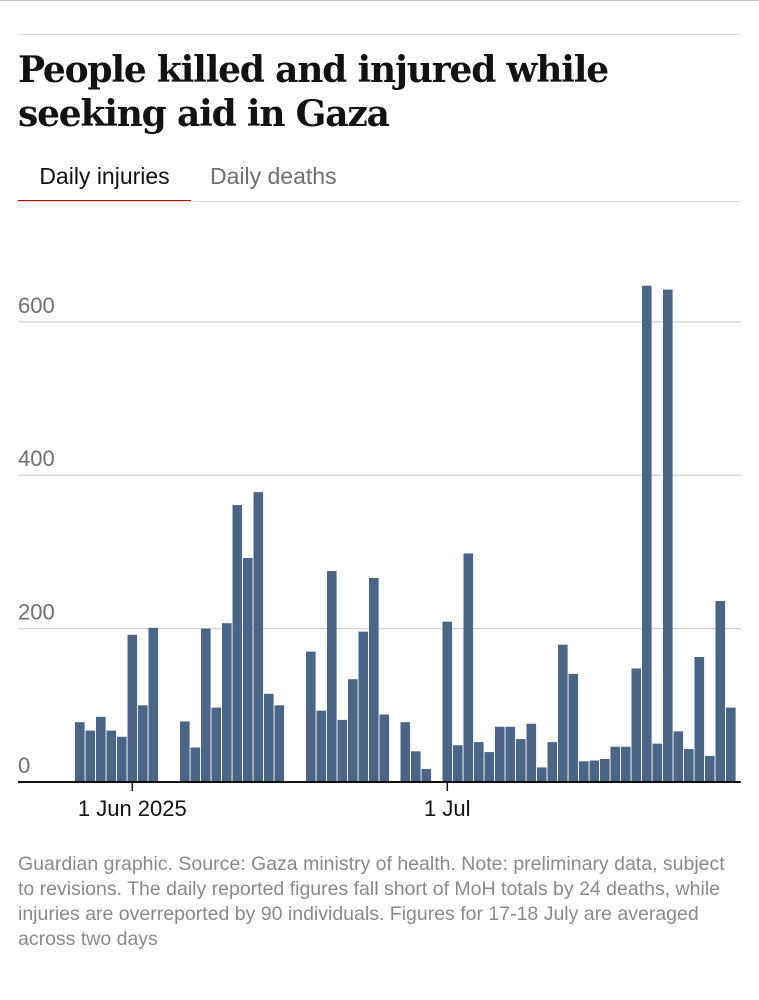 The height and width of the screenshot is (1000, 759). What do you see at coordinates (36, 612) in the screenshot?
I see `y-tick-label-200: 200` at bounding box center [36, 612].